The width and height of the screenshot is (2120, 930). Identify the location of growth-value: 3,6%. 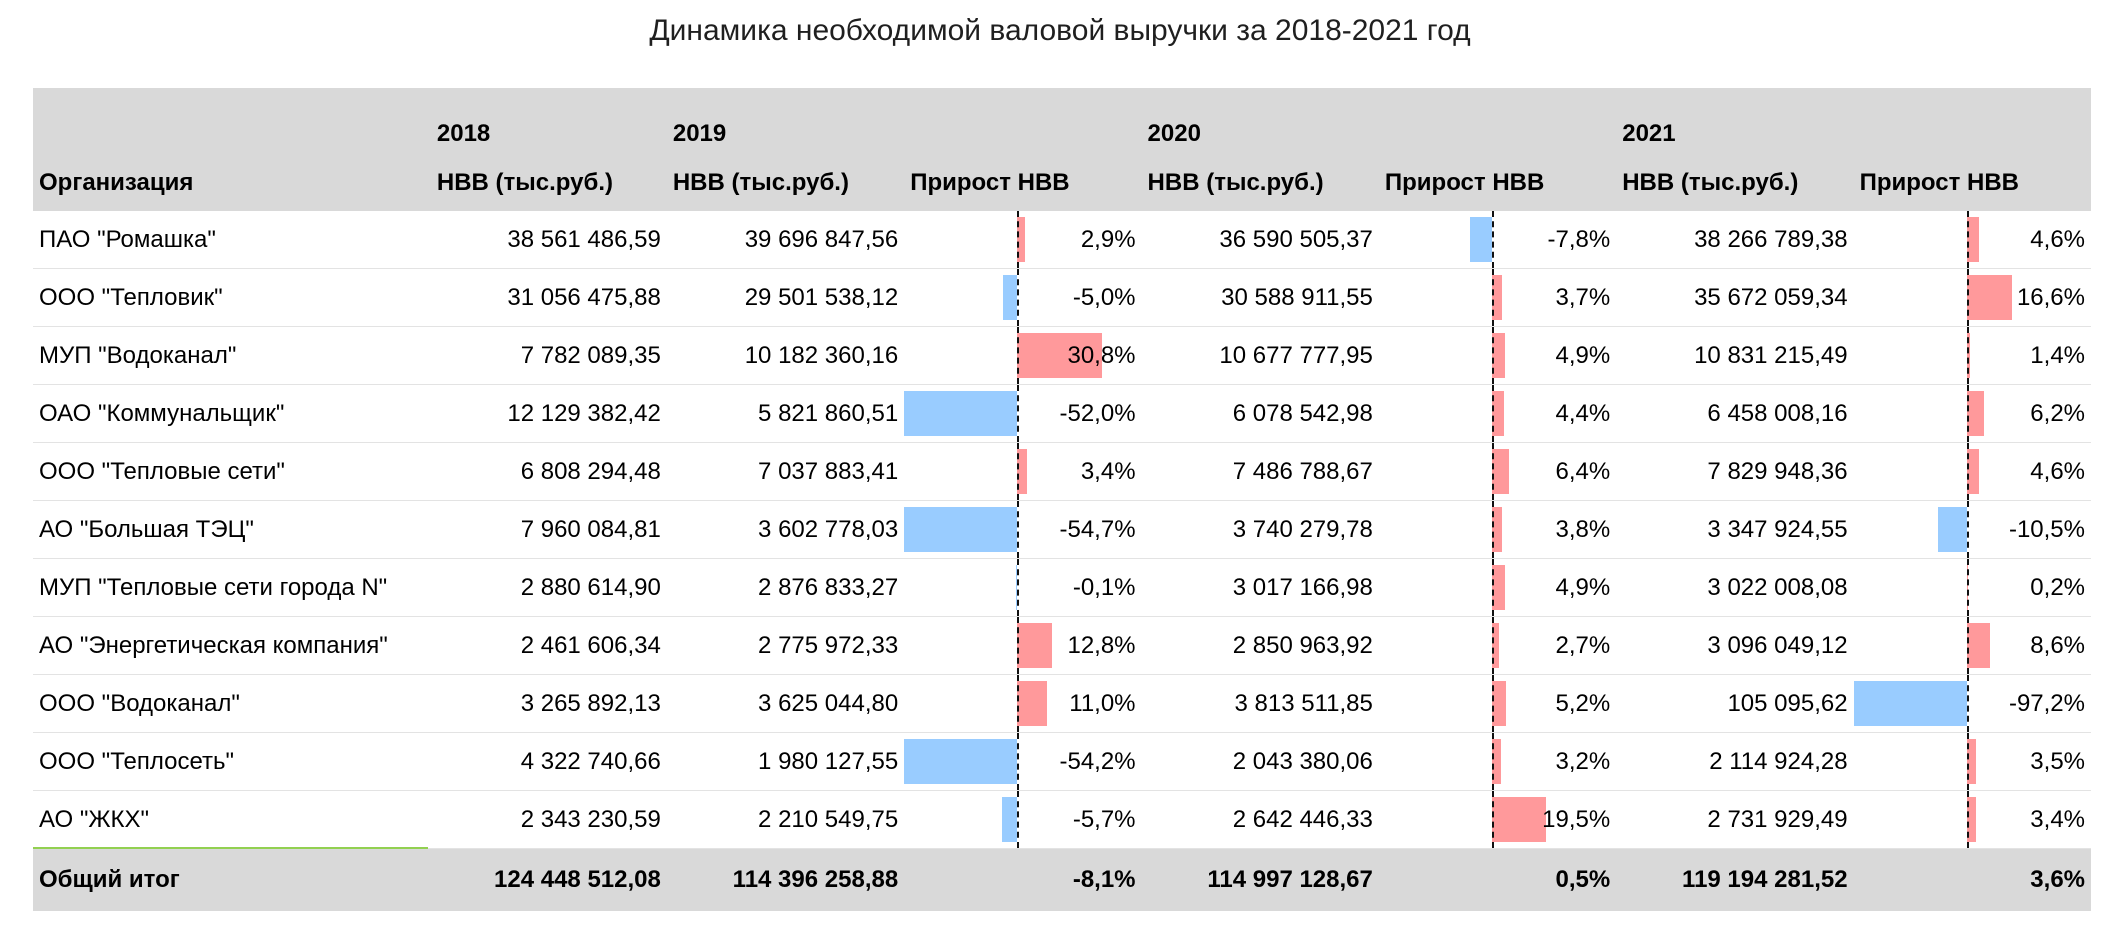
(2057, 879).